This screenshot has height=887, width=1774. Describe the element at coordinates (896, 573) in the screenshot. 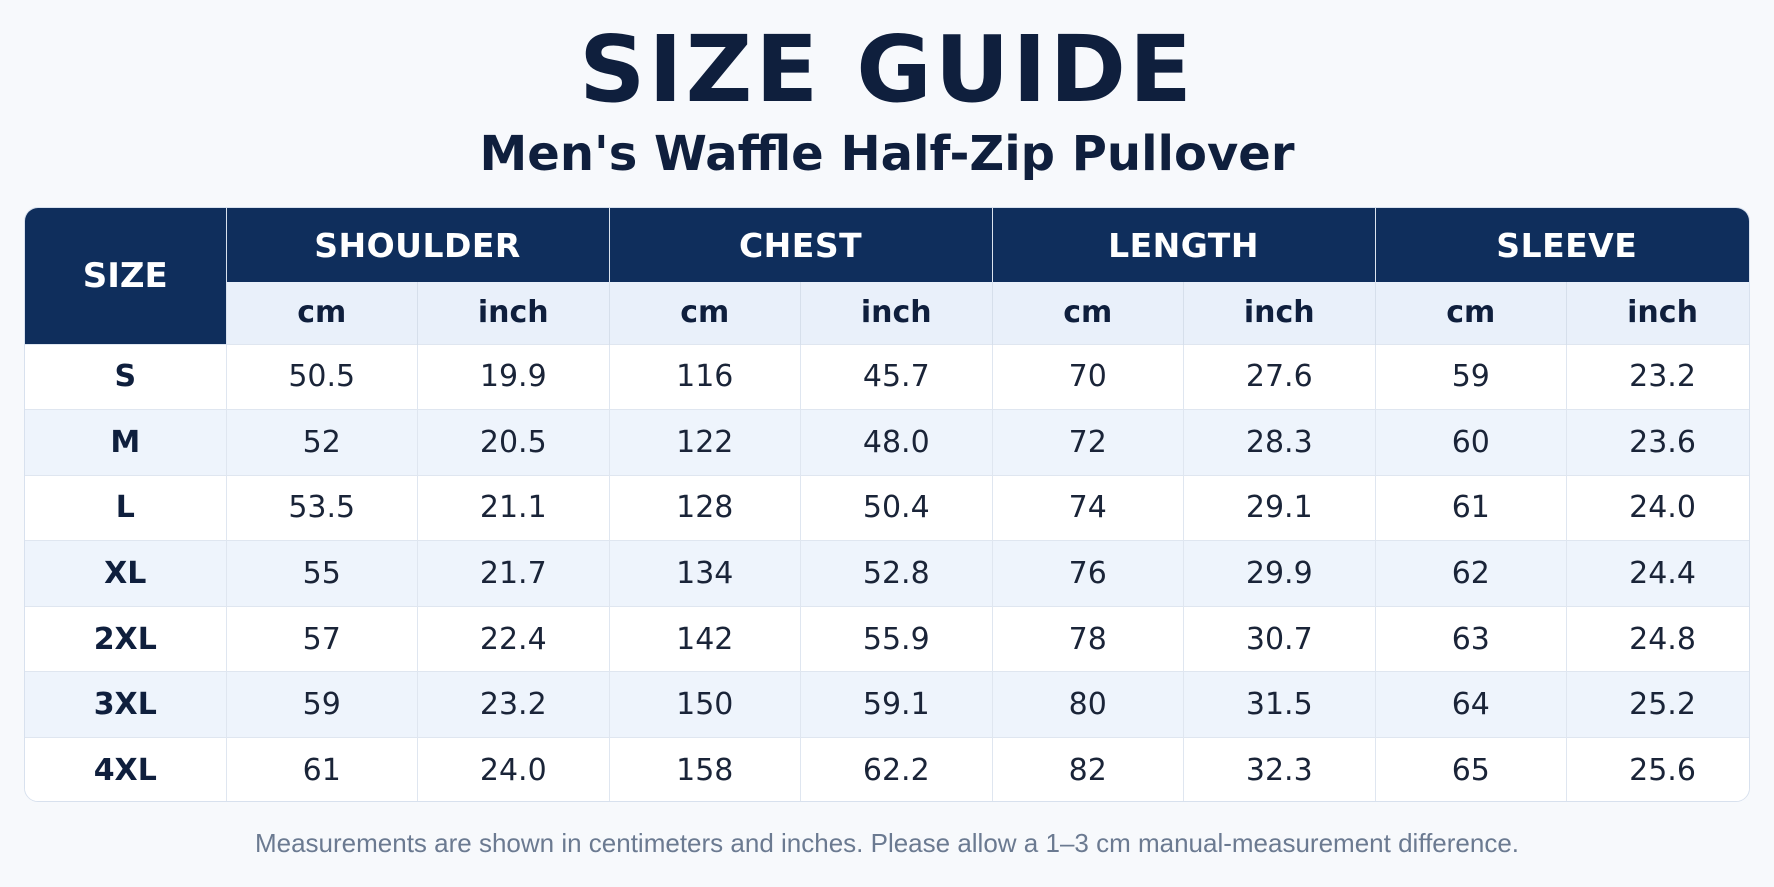

I see `measurement-cell: 52.8` at that location.